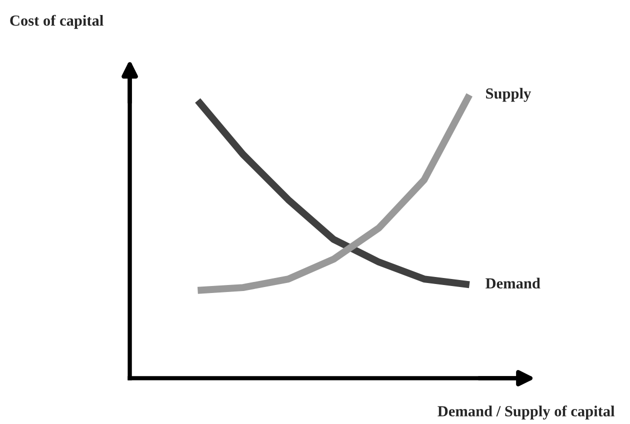  Describe the element at coordinates (57, 21) in the screenshot. I see `text: Cost of capital` at that location.